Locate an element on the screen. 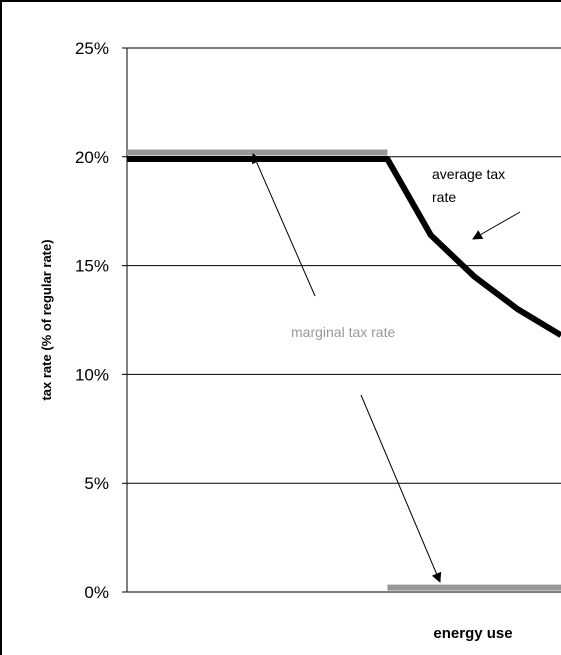 The height and width of the screenshot is (655, 561). annotation-average-tax-rate: average tax rate is located at coordinates (470, 185).